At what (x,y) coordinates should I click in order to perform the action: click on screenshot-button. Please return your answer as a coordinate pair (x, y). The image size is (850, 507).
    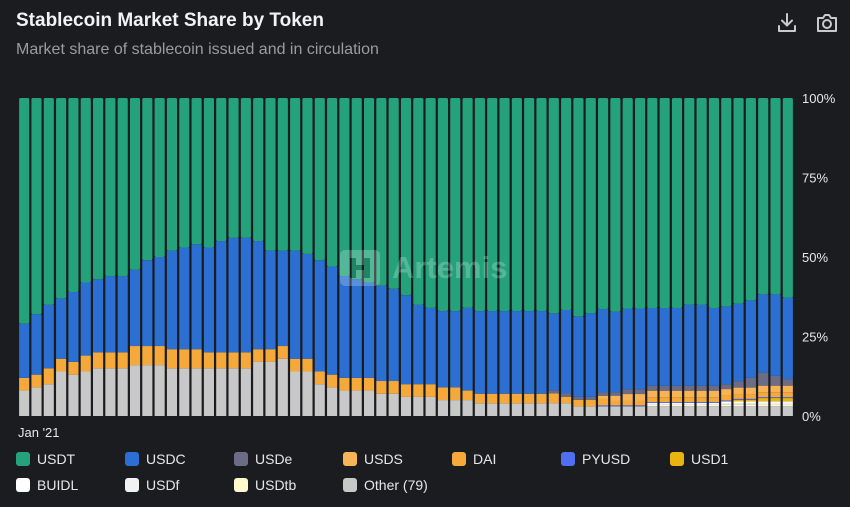
    Looking at the image, I should click on (827, 23).